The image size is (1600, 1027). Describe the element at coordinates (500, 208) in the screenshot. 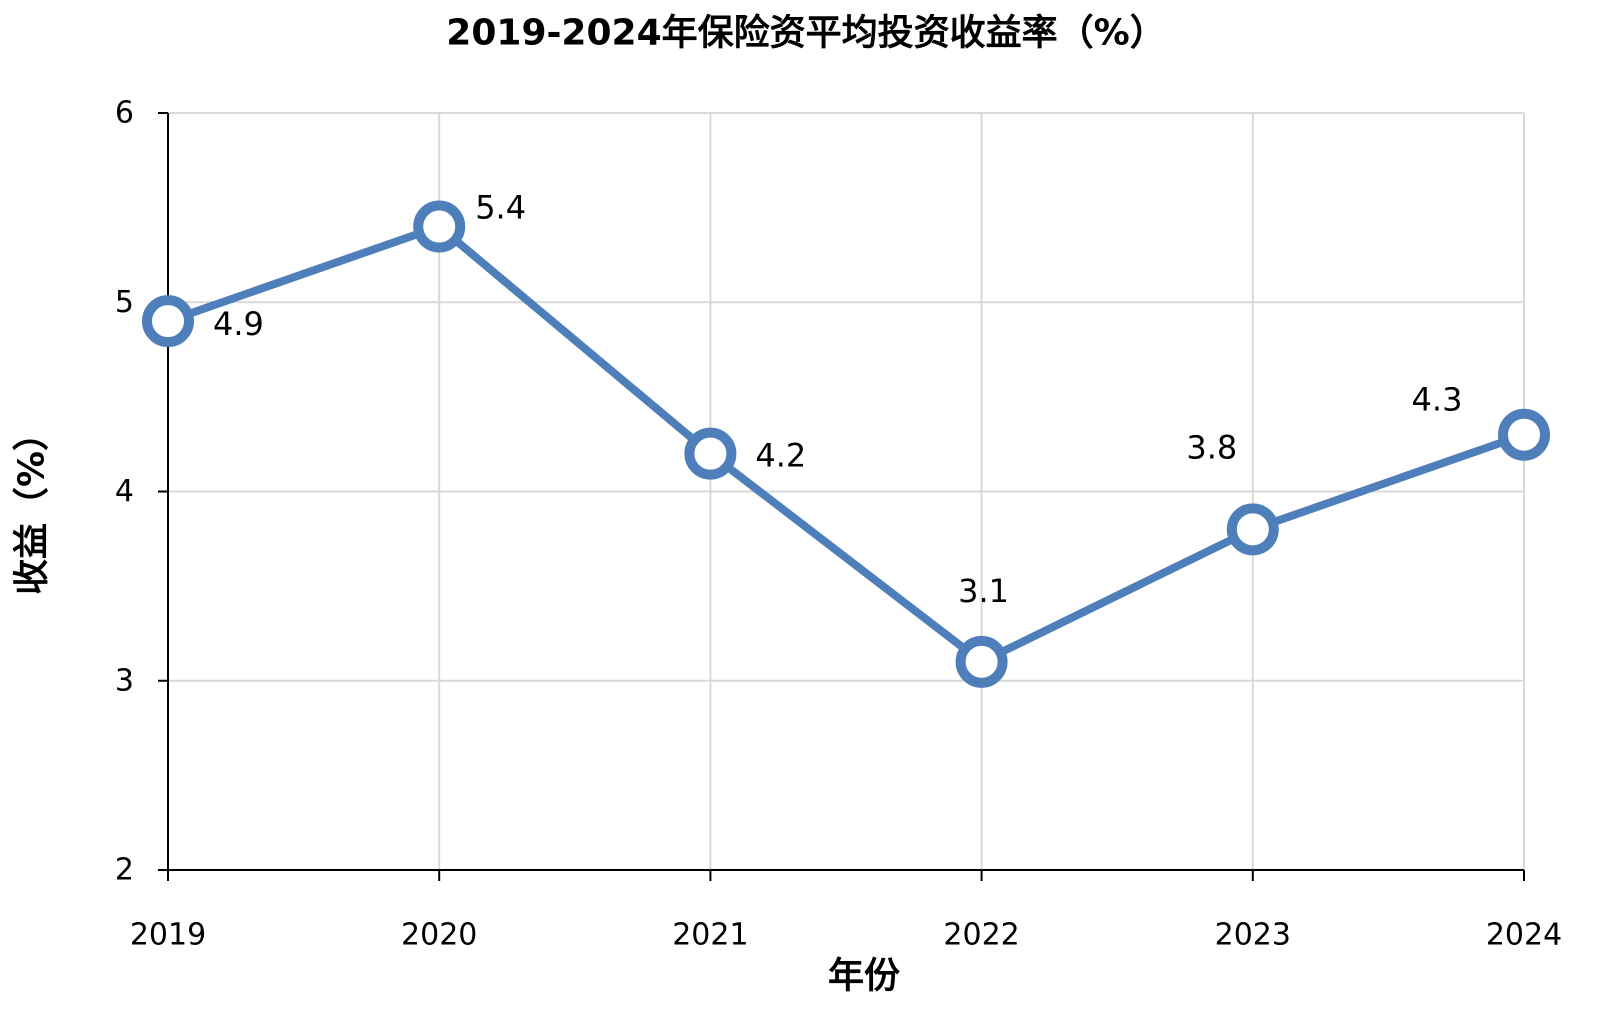

I see `data-label: 5.4` at that location.